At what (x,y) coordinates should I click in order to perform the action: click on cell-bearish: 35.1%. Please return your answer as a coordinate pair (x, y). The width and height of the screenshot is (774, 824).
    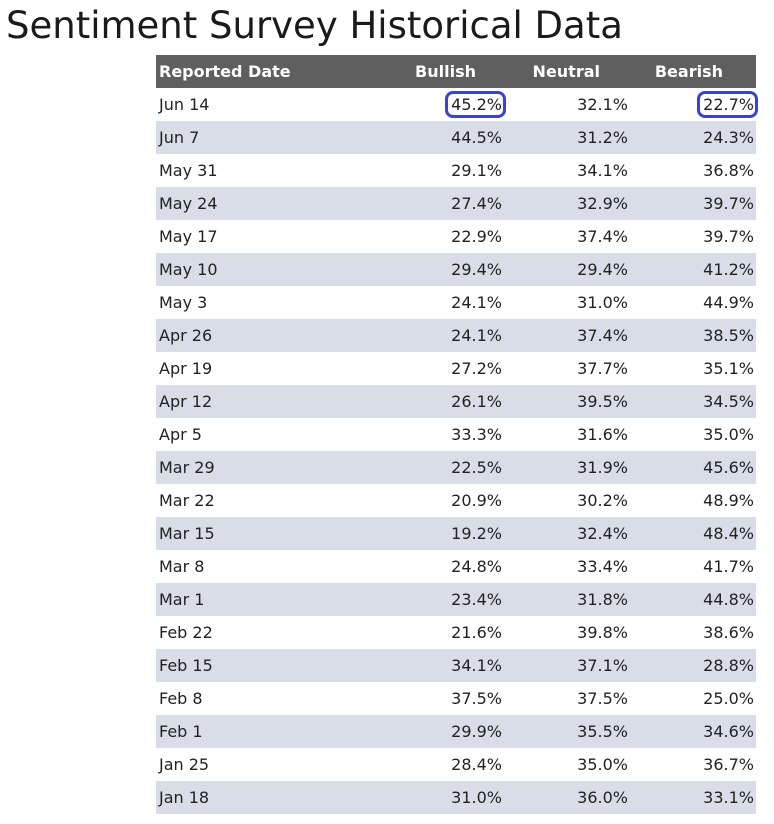
    Looking at the image, I should click on (693, 368).